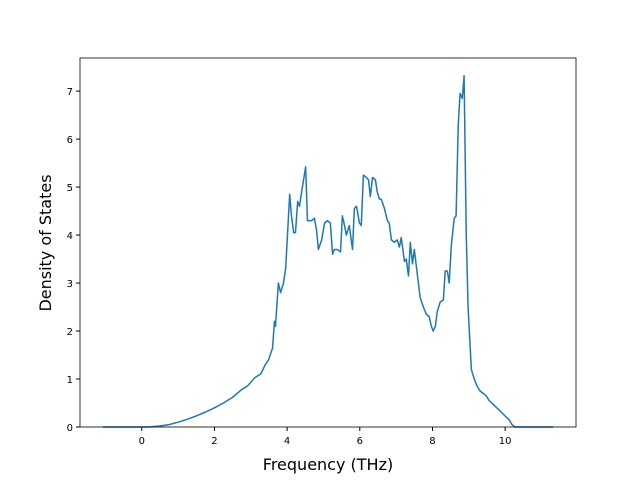 The width and height of the screenshot is (640, 484). Describe the element at coordinates (328, 464) in the screenshot. I see `x-axis-label: Frequency (THz)` at that location.